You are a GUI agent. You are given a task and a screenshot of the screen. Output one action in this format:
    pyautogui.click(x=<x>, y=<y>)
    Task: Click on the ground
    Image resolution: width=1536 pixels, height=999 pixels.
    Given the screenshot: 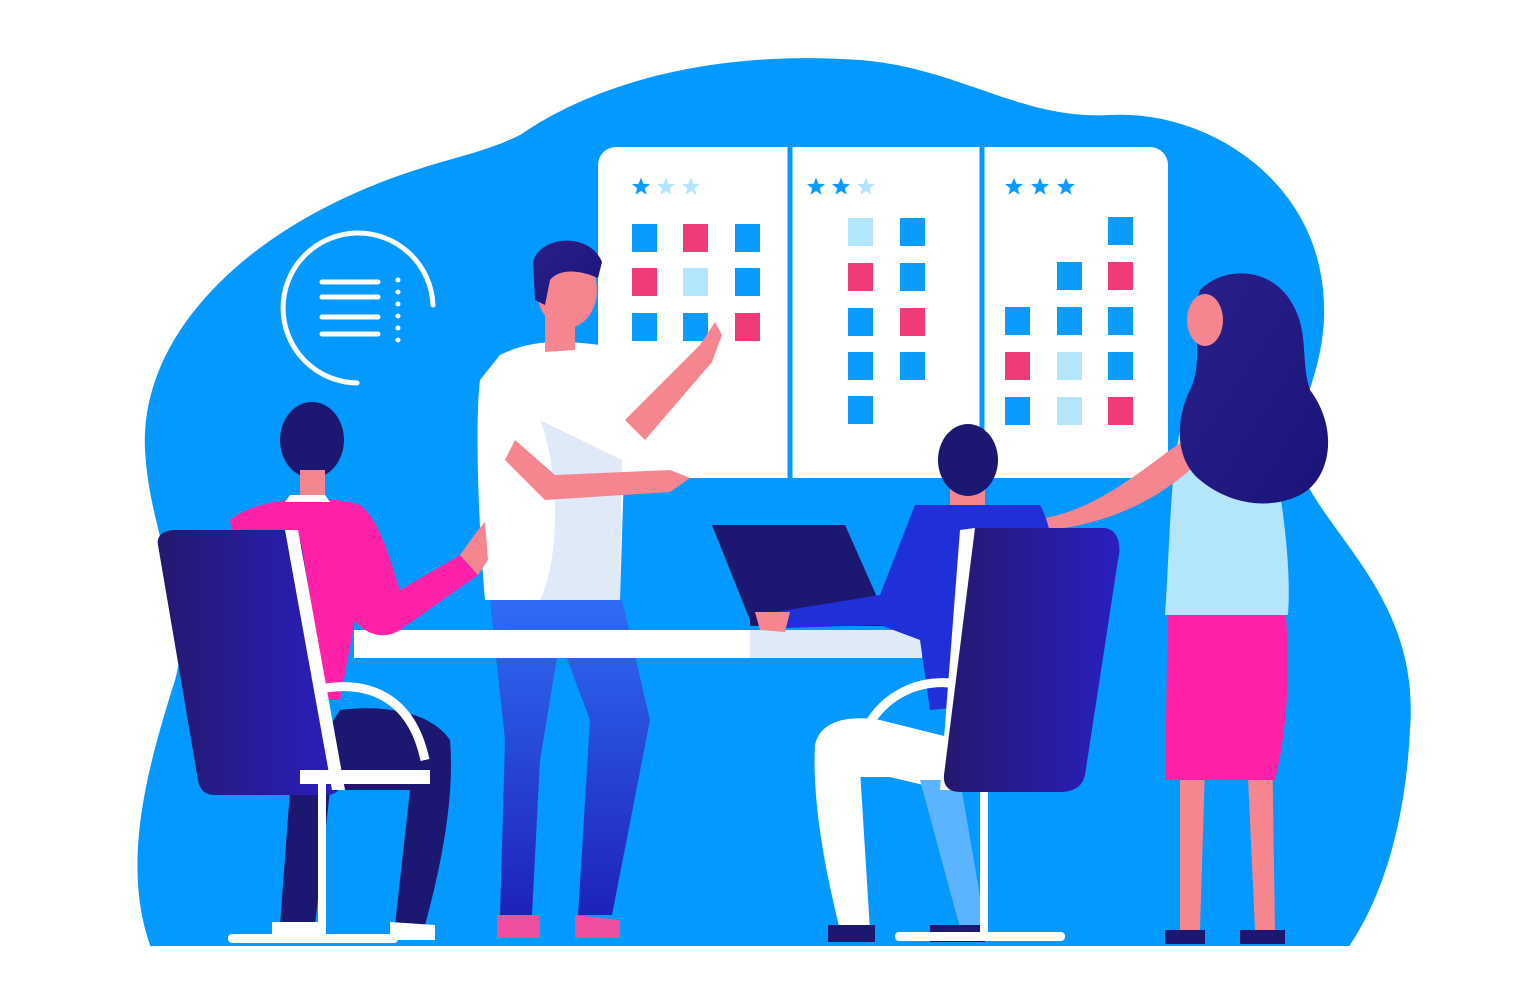 What is the action you would take?
    pyautogui.click(x=750, y=945)
    